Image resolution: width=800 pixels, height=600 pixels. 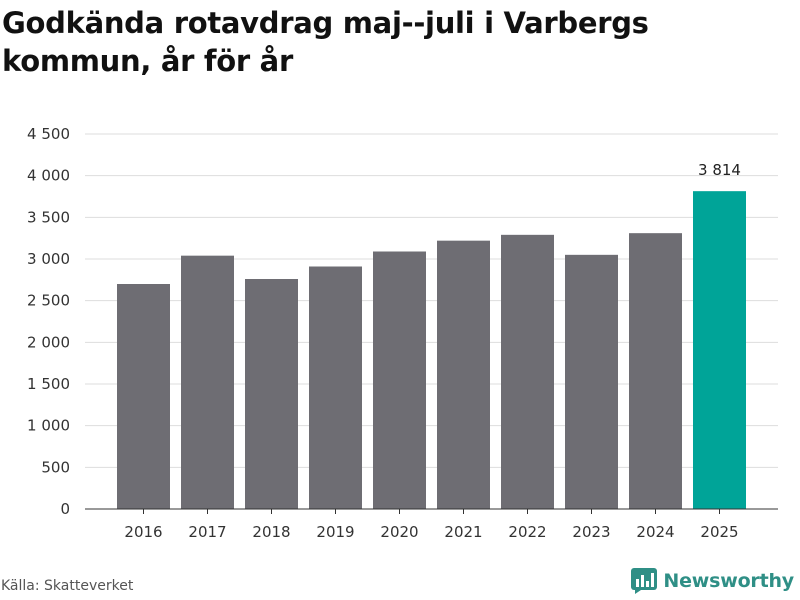 What do you see at coordinates (591, 381) in the screenshot?
I see `bar-2023` at bounding box center [591, 381].